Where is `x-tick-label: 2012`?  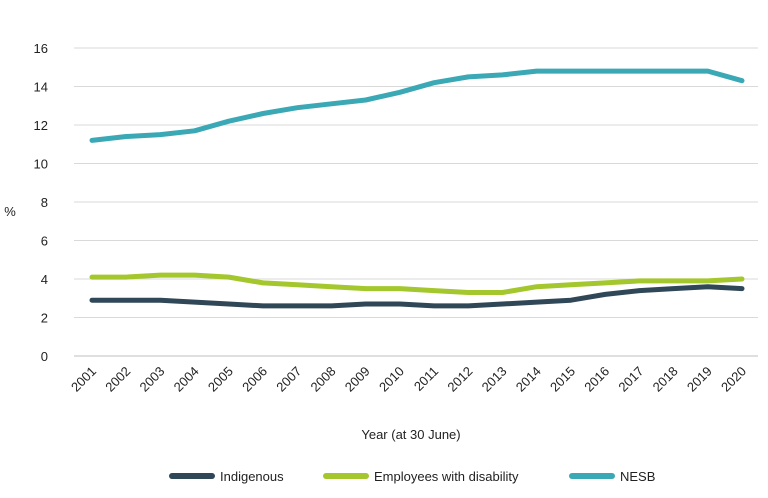 x-tick-label: 2012 is located at coordinates (459, 379).